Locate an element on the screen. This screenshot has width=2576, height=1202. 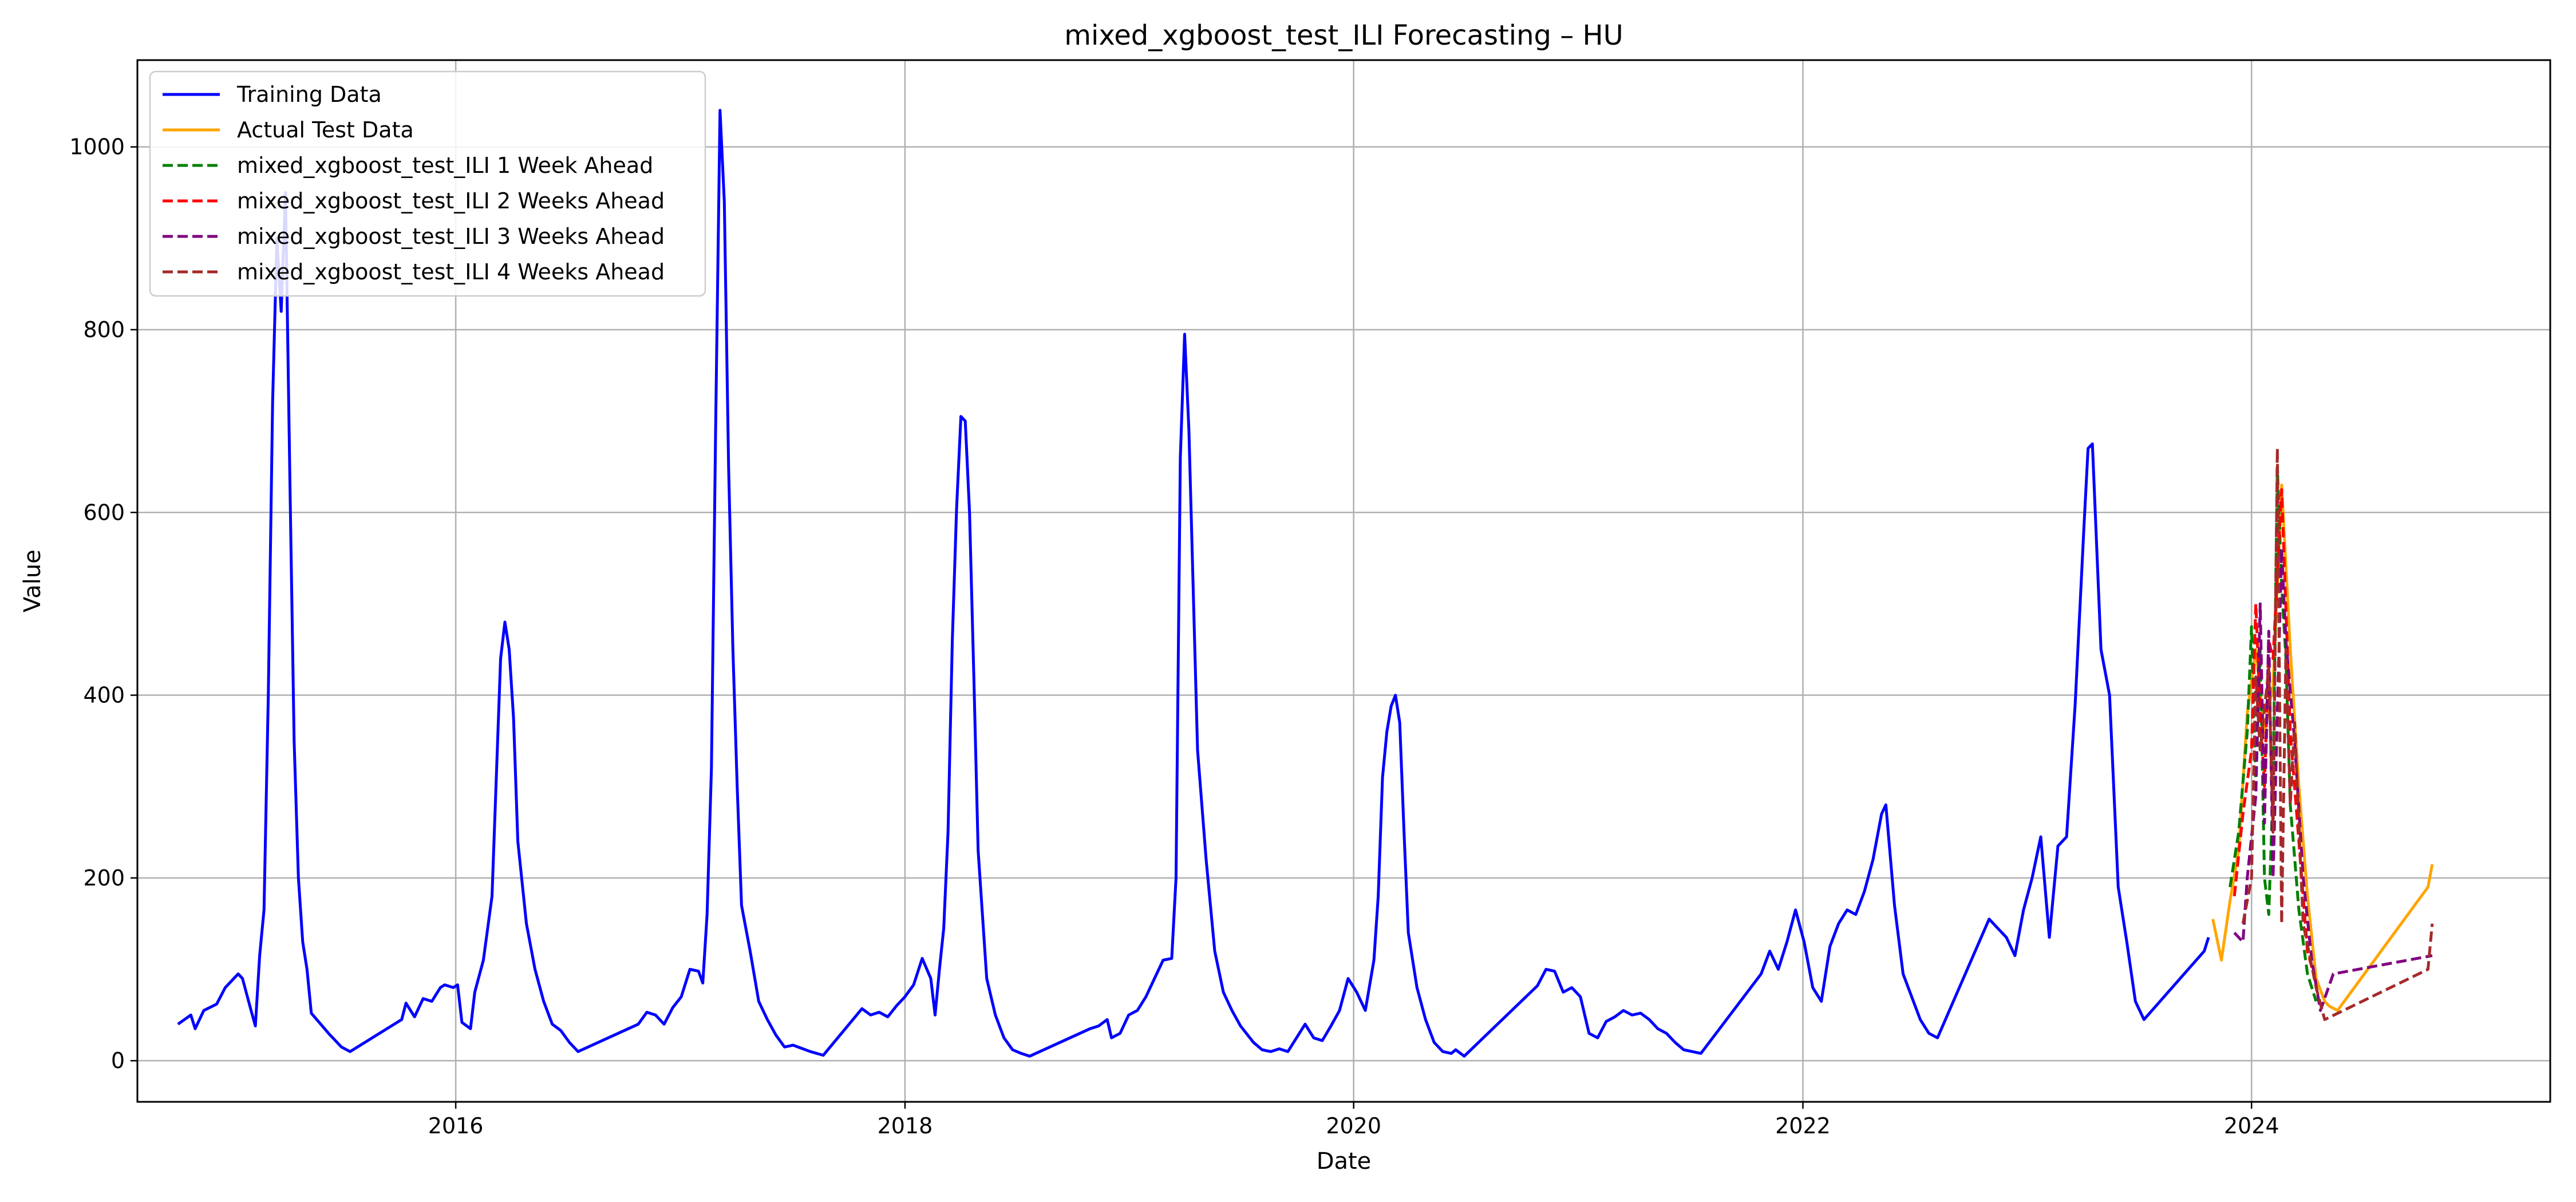
chart-title: mixed_xgboost_test_ILI Forecasting – HU is located at coordinates (1343, 35).